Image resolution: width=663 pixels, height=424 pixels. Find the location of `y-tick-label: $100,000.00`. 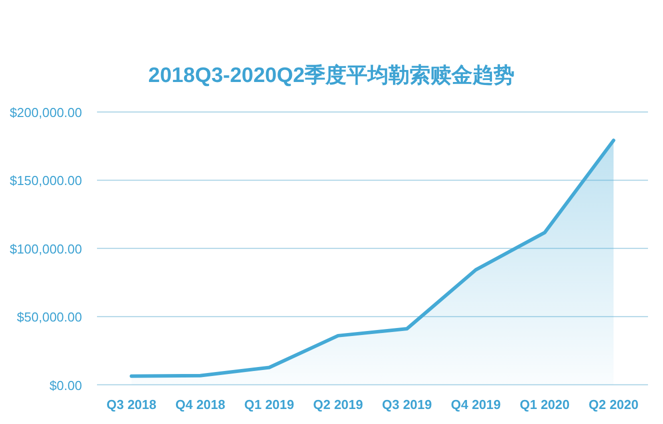

y-tick-label: $100,000.00 is located at coordinates (46, 248).